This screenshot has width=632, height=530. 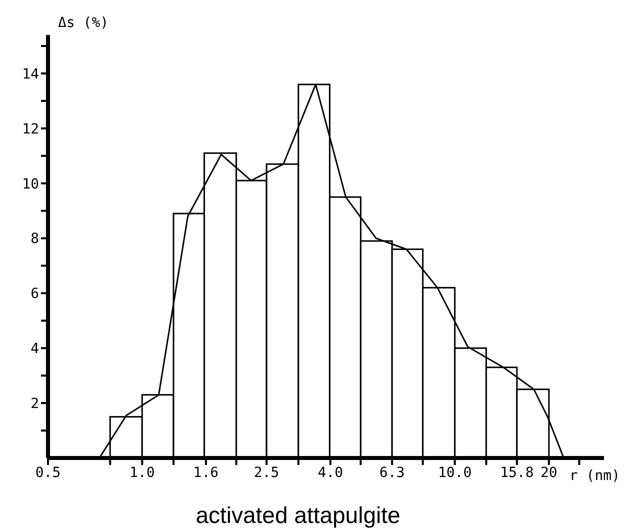 I want to click on x-tick-label: 15.8, so click(x=517, y=472).